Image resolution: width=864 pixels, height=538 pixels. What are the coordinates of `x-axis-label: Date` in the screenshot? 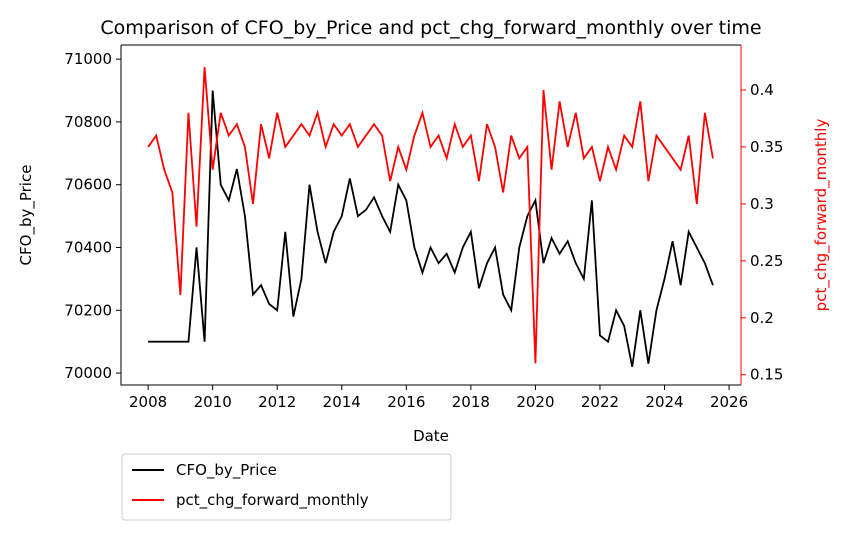 It's located at (431, 436).